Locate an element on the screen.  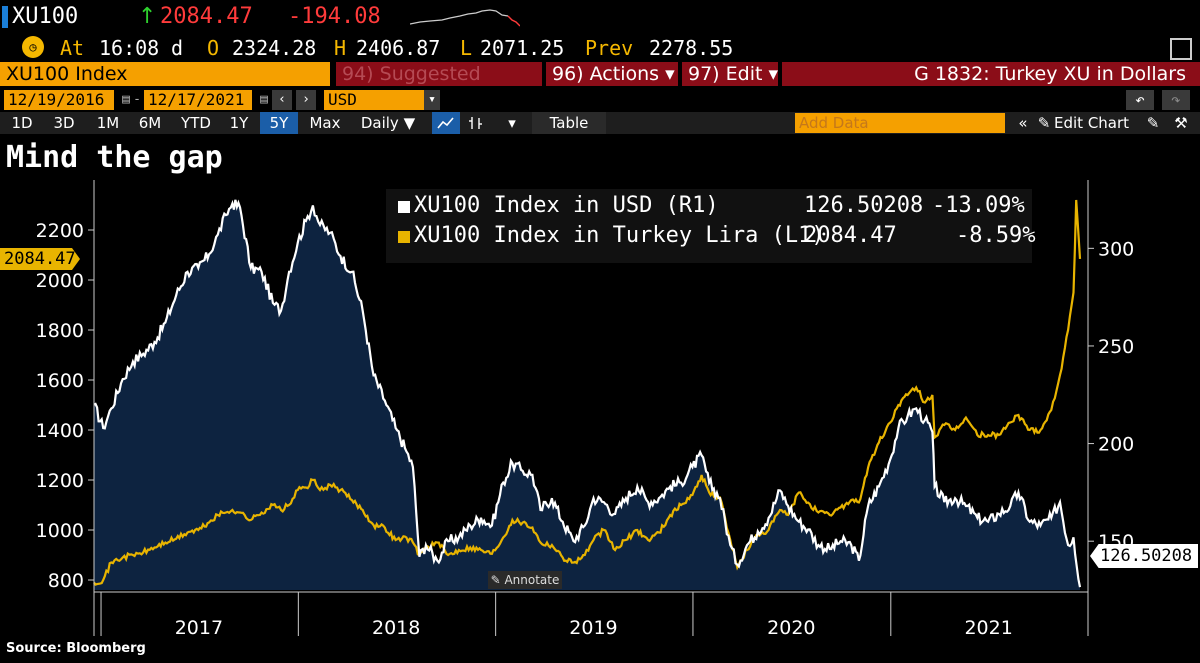
undo-icon: ↶ is located at coordinates (1140, 100).